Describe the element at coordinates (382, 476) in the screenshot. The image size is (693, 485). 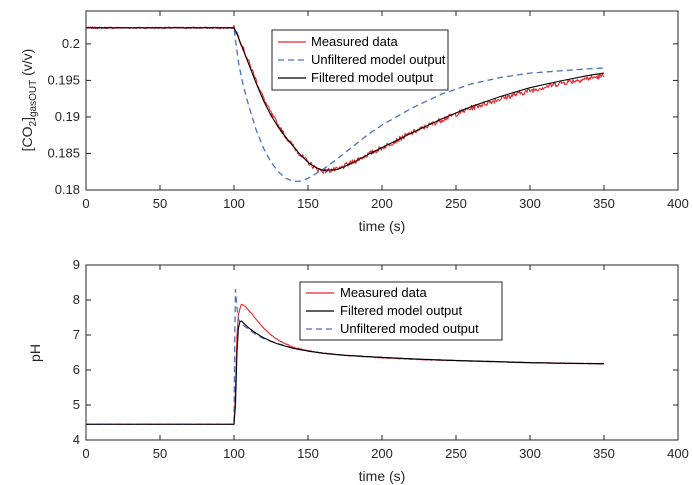
I see `ph-x-axis-label: time (s)` at that location.